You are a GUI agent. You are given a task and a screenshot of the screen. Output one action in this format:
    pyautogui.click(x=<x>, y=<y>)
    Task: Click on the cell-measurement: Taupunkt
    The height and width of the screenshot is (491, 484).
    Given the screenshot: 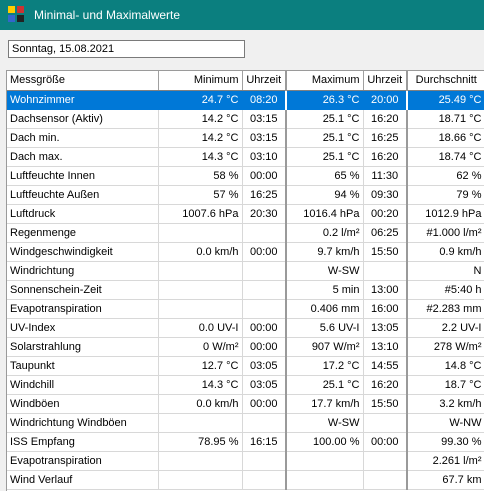 What is the action you would take?
    pyautogui.click(x=83, y=366)
    